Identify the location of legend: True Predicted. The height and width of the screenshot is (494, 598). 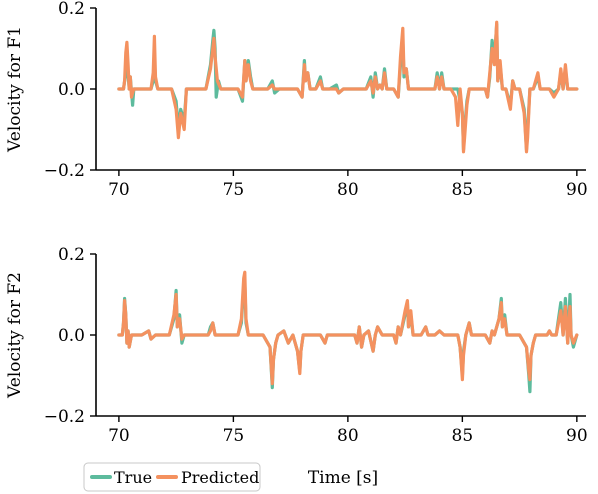
(172, 477).